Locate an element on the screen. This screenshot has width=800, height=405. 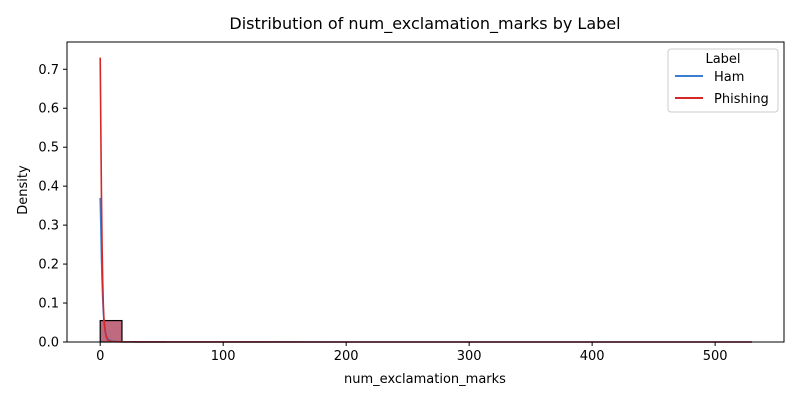
x-tick-label: 0 is located at coordinates (100, 356).